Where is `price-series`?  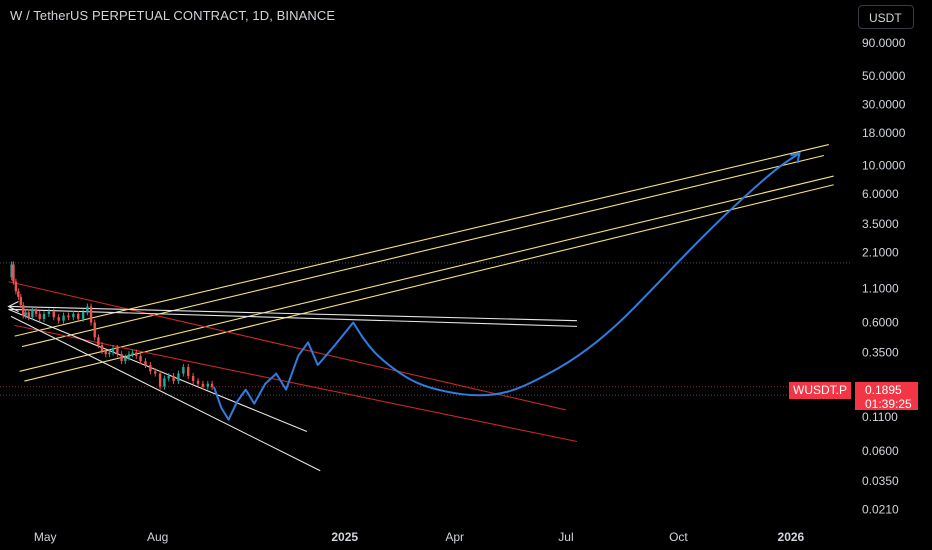
price-series is located at coordinates (112, 325).